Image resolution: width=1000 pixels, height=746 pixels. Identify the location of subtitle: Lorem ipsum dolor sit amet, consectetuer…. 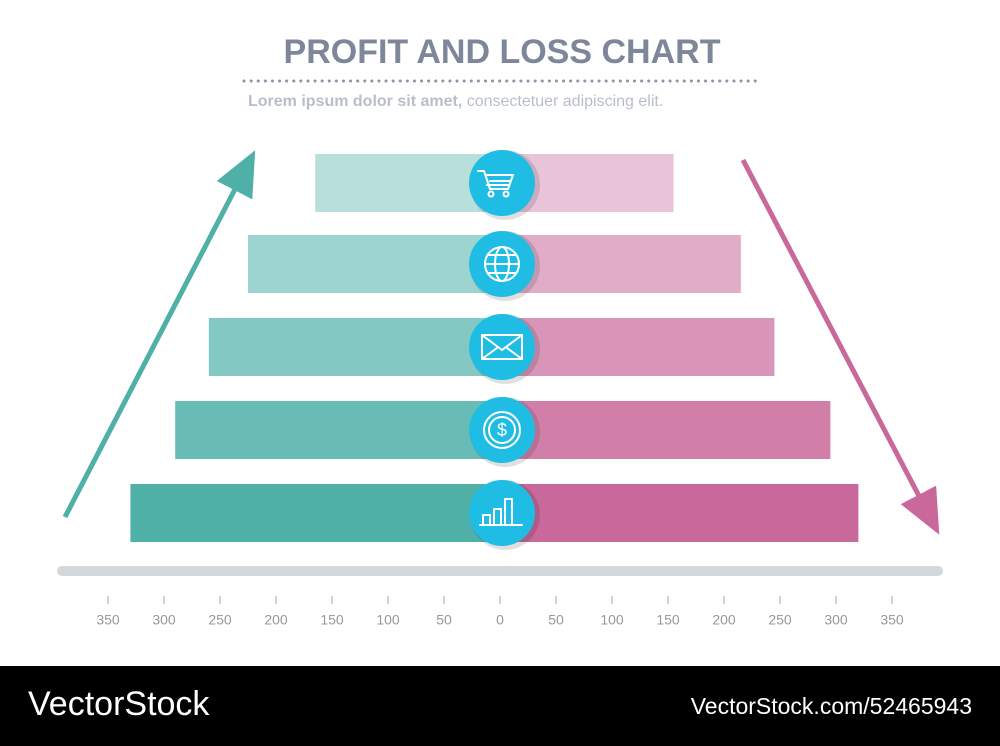
(455, 101).